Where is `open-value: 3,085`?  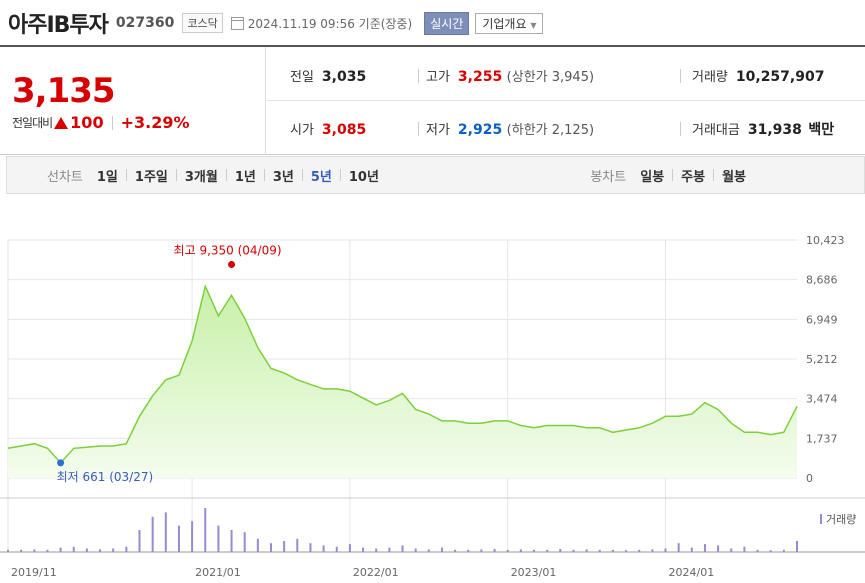
open-value: 3,085 is located at coordinates (344, 130).